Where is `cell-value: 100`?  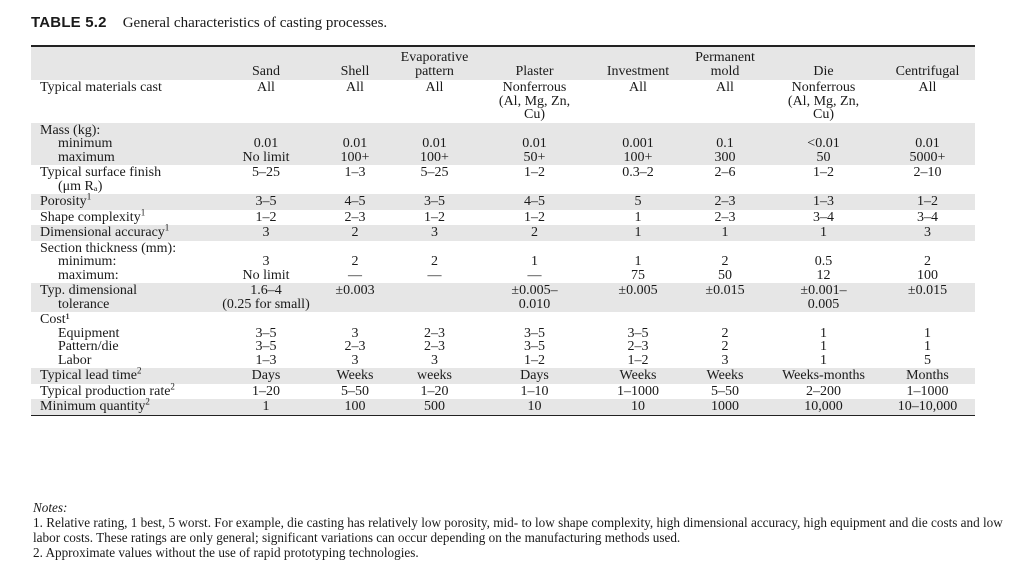 cell-value: 100 is located at coordinates (927, 275).